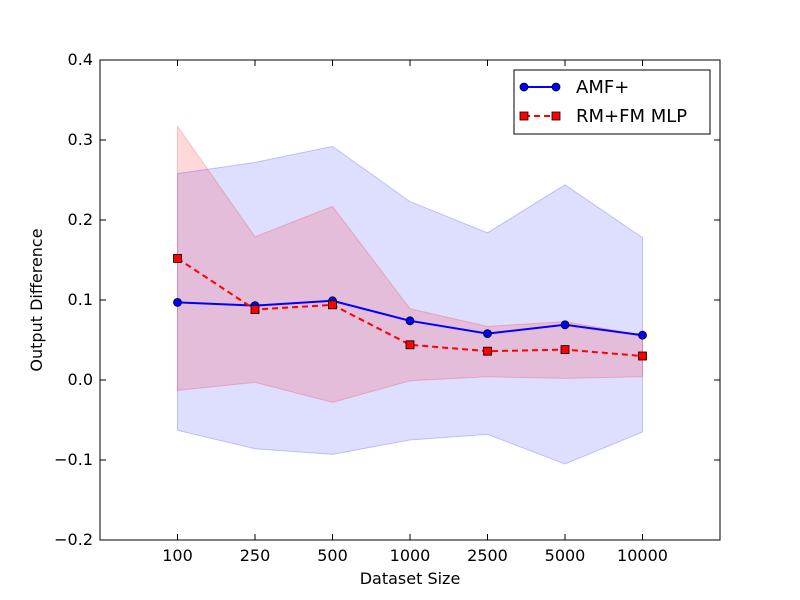 The height and width of the screenshot is (600, 800). What do you see at coordinates (332, 555) in the screenshot?
I see `x-tick-label: 500` at bounding box center [332, 555].